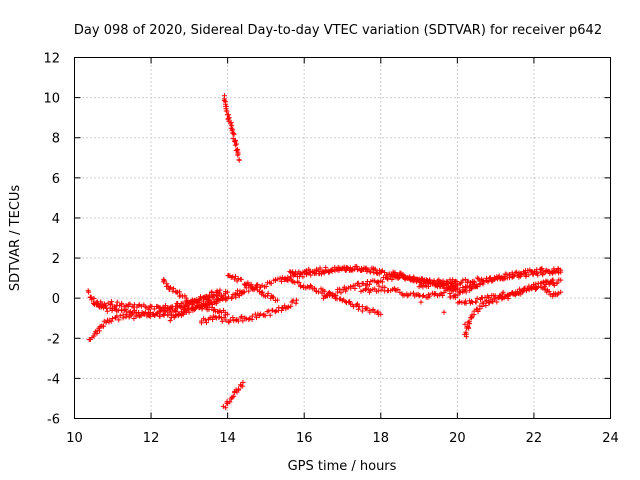 The height and width of the screenshot is (480, 640). I want to click on y-tick-label: 2, so click(56, 259).